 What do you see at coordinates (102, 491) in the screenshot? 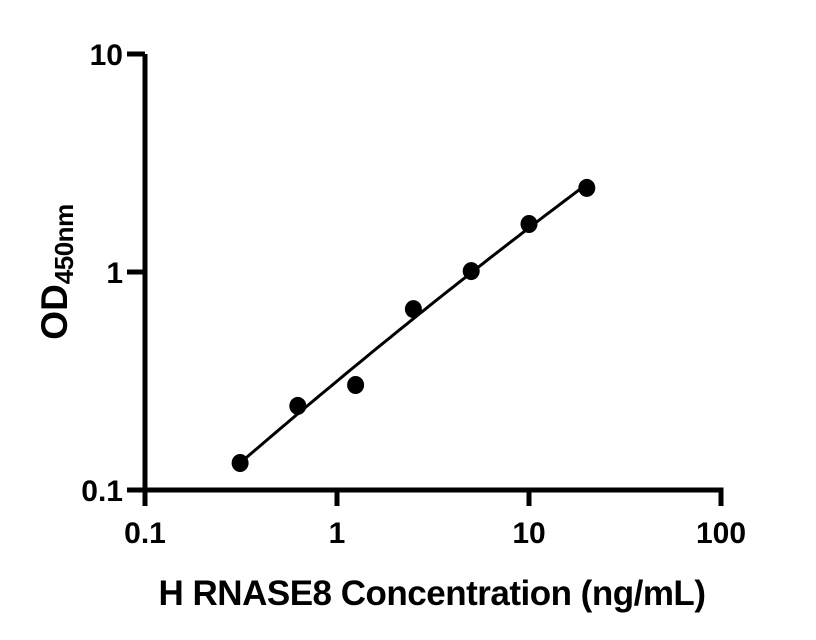
I see `y-tick-label: 0.1` at bounding box center [102, 491].